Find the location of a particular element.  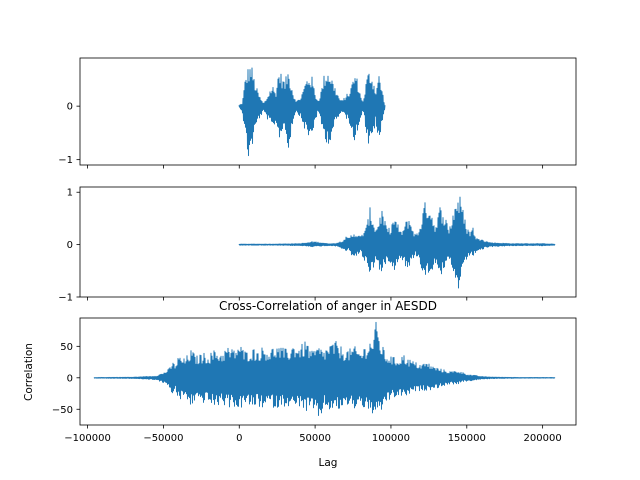

y-tick-label: 50 is located at coordinates (66, 347).